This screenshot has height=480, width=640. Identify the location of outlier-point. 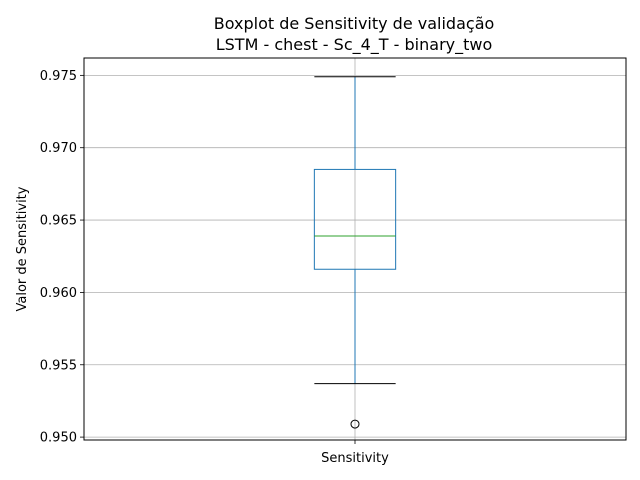
(355, 424).